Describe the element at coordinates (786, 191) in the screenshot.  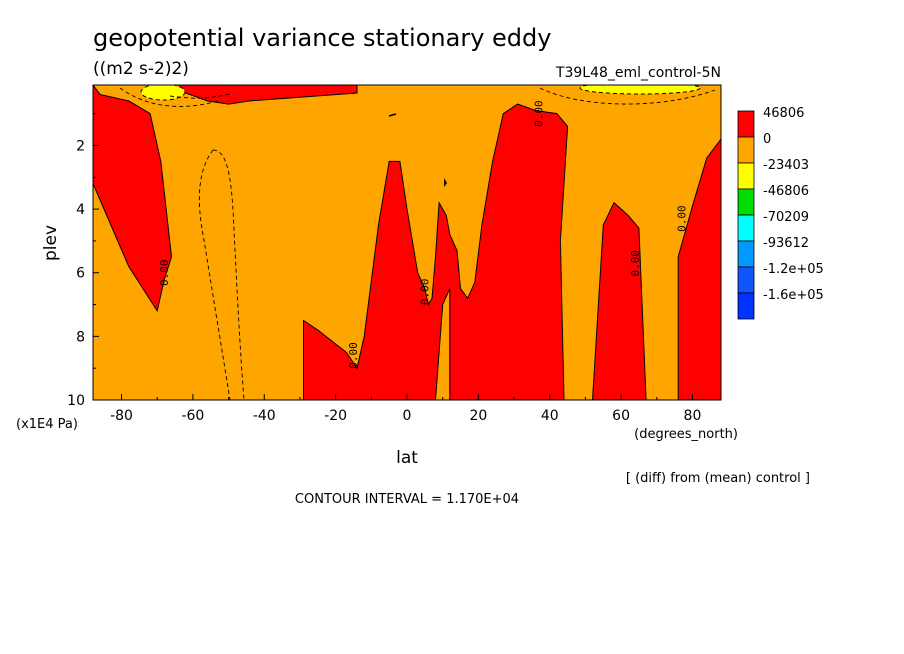
I see `legend-label: -46806` at that location.